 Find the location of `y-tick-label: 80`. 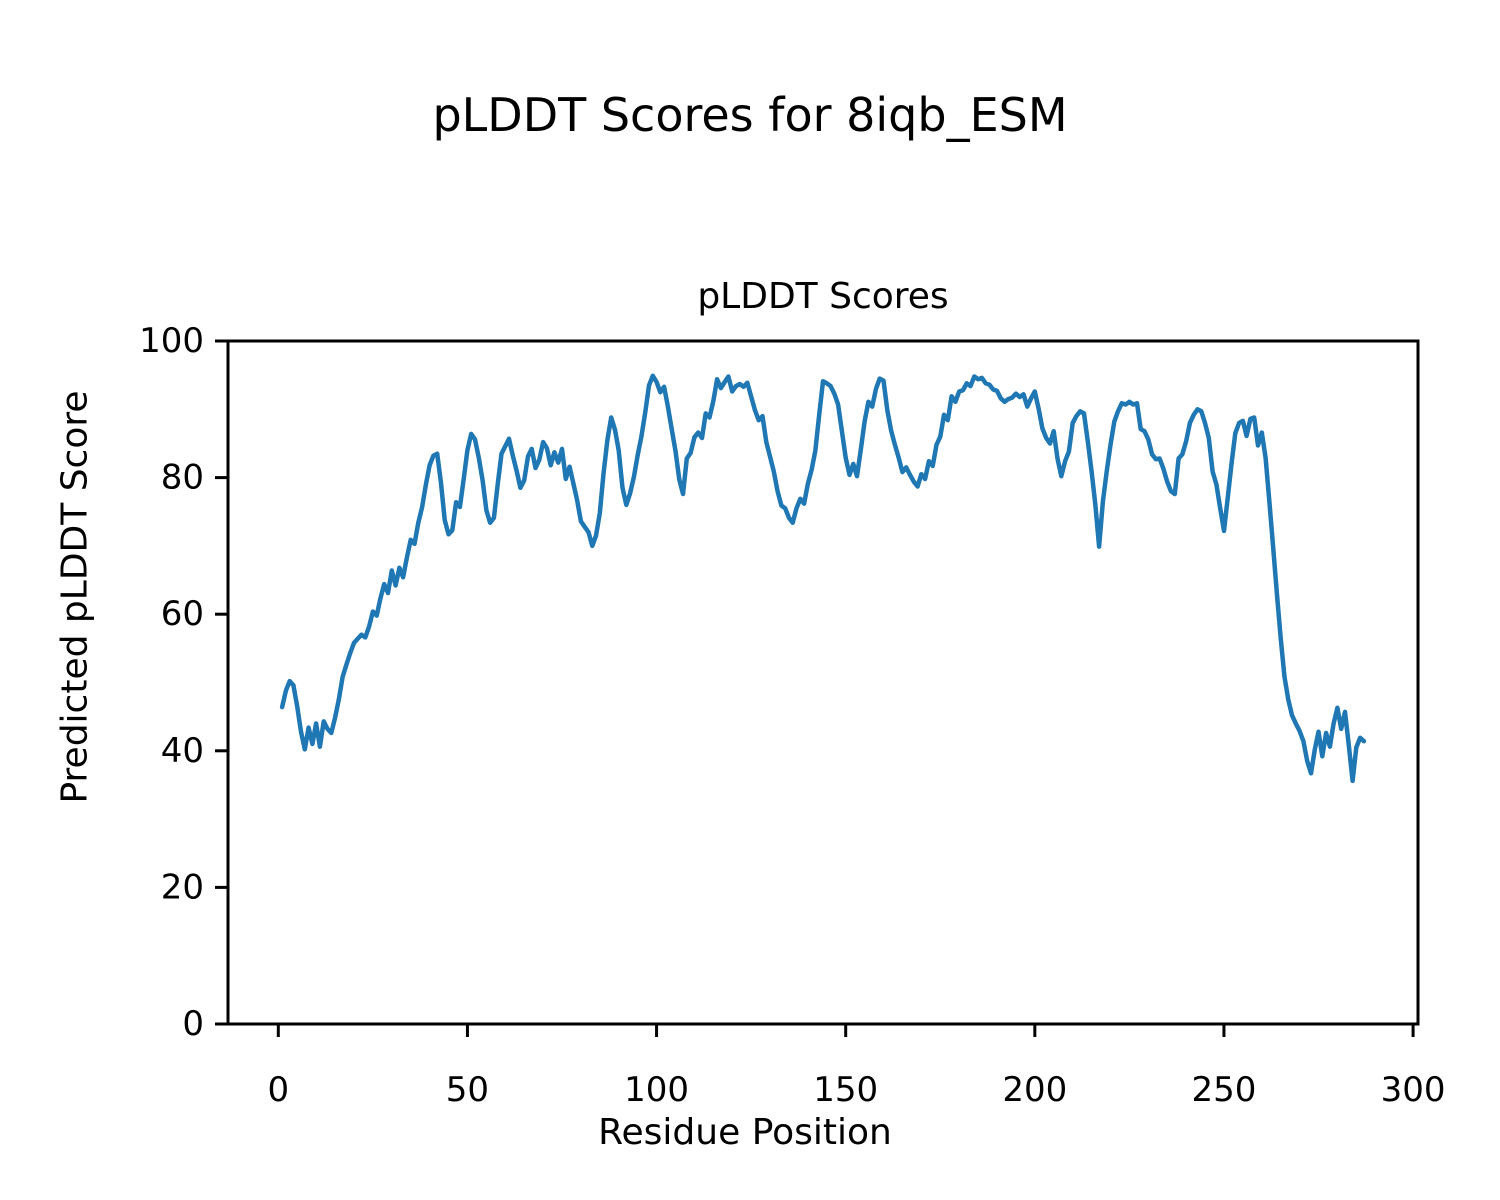

y-tick-label: 80 is located at coordinates (182, 478).